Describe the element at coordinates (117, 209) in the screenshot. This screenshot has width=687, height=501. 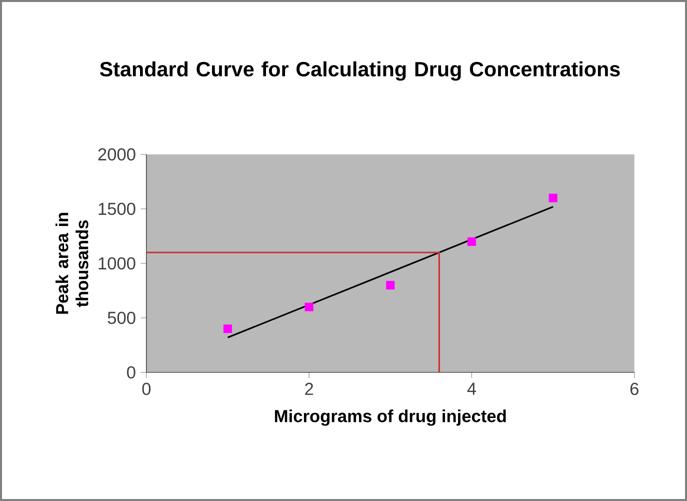
I see `y-tick-label: 1500` at that location.